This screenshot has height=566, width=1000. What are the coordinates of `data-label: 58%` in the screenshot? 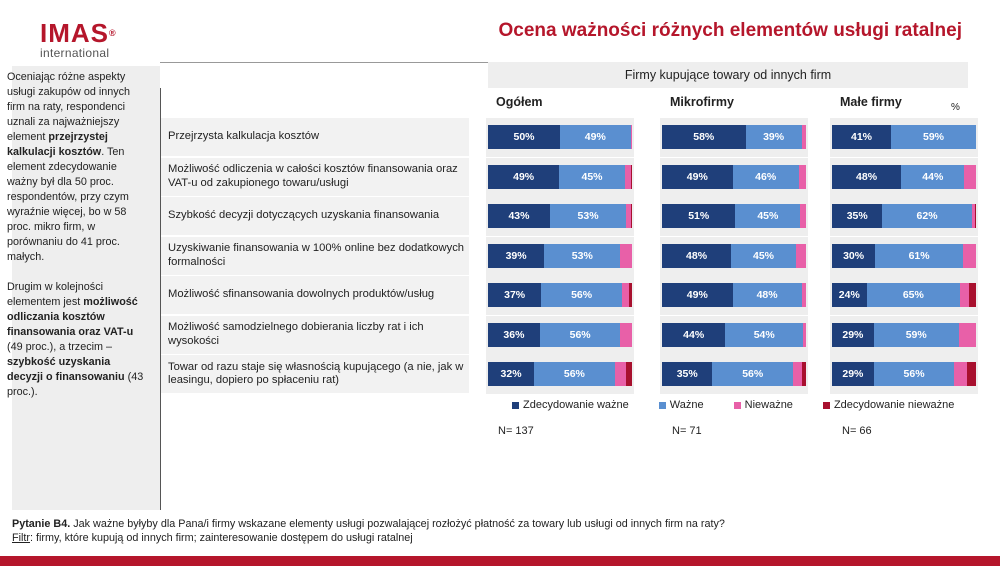 It's located at (704, 137).